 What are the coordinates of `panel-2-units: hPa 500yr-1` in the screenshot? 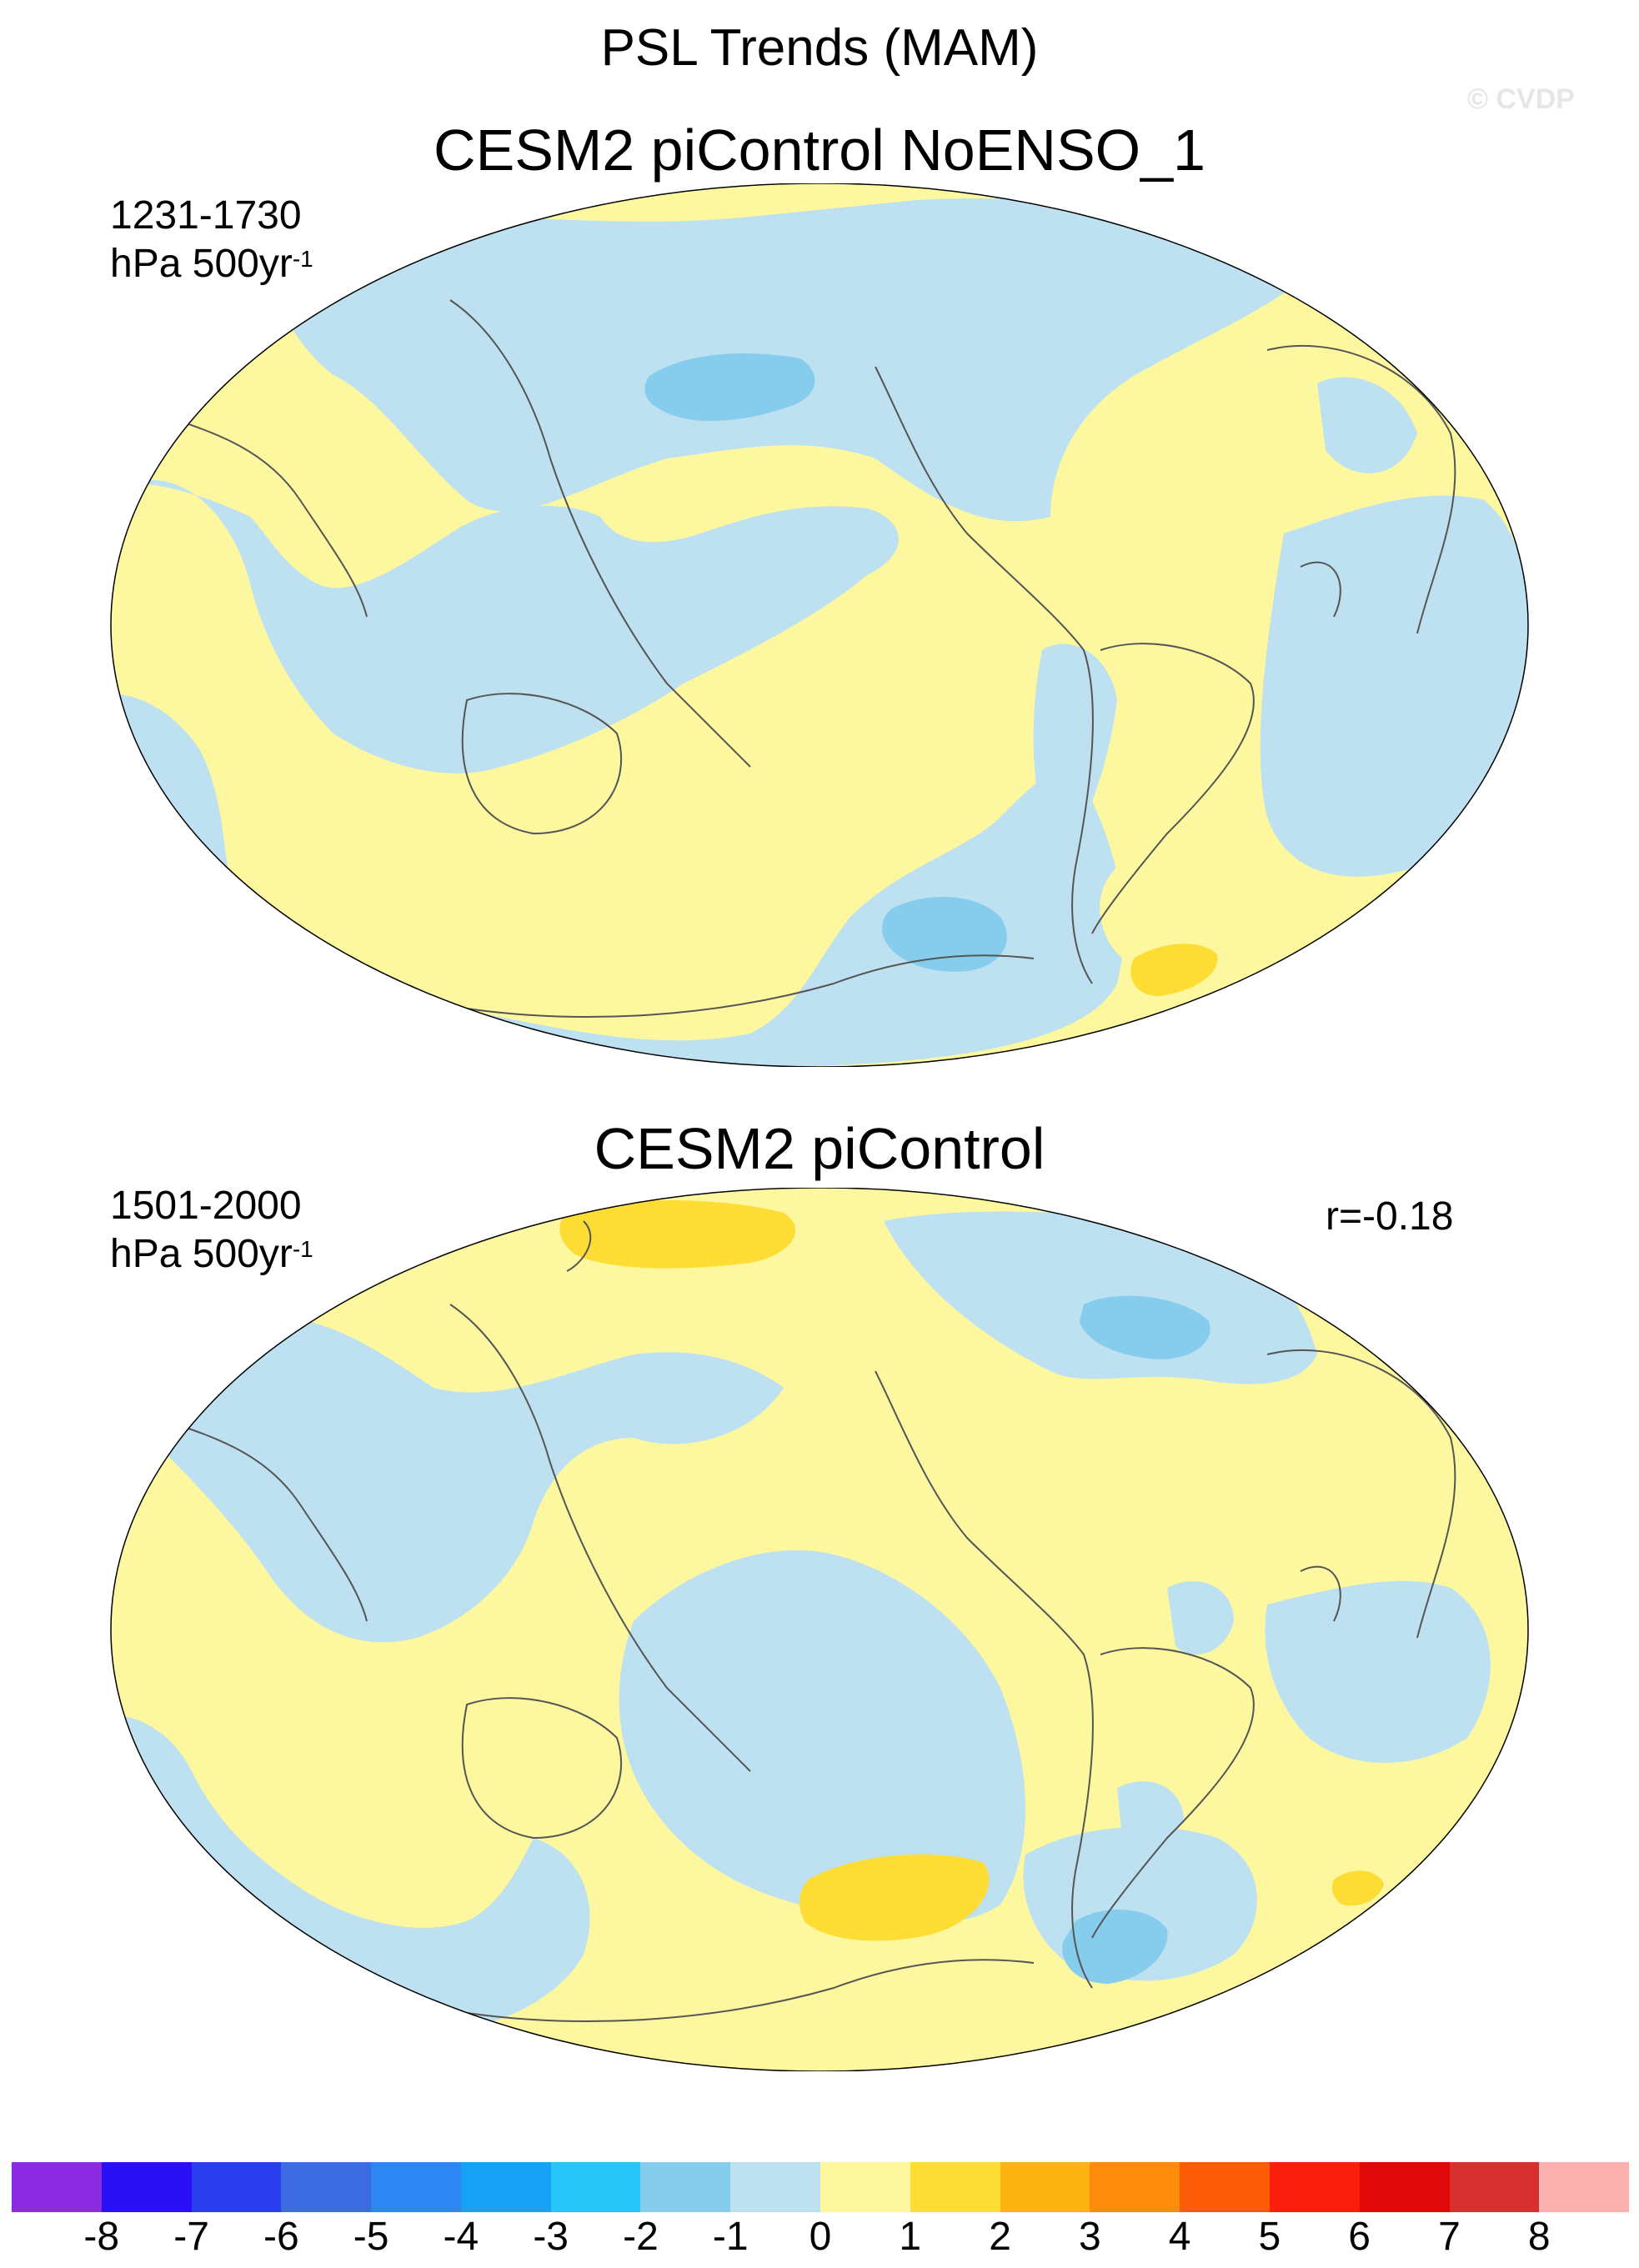 It's located at (211, 1255).